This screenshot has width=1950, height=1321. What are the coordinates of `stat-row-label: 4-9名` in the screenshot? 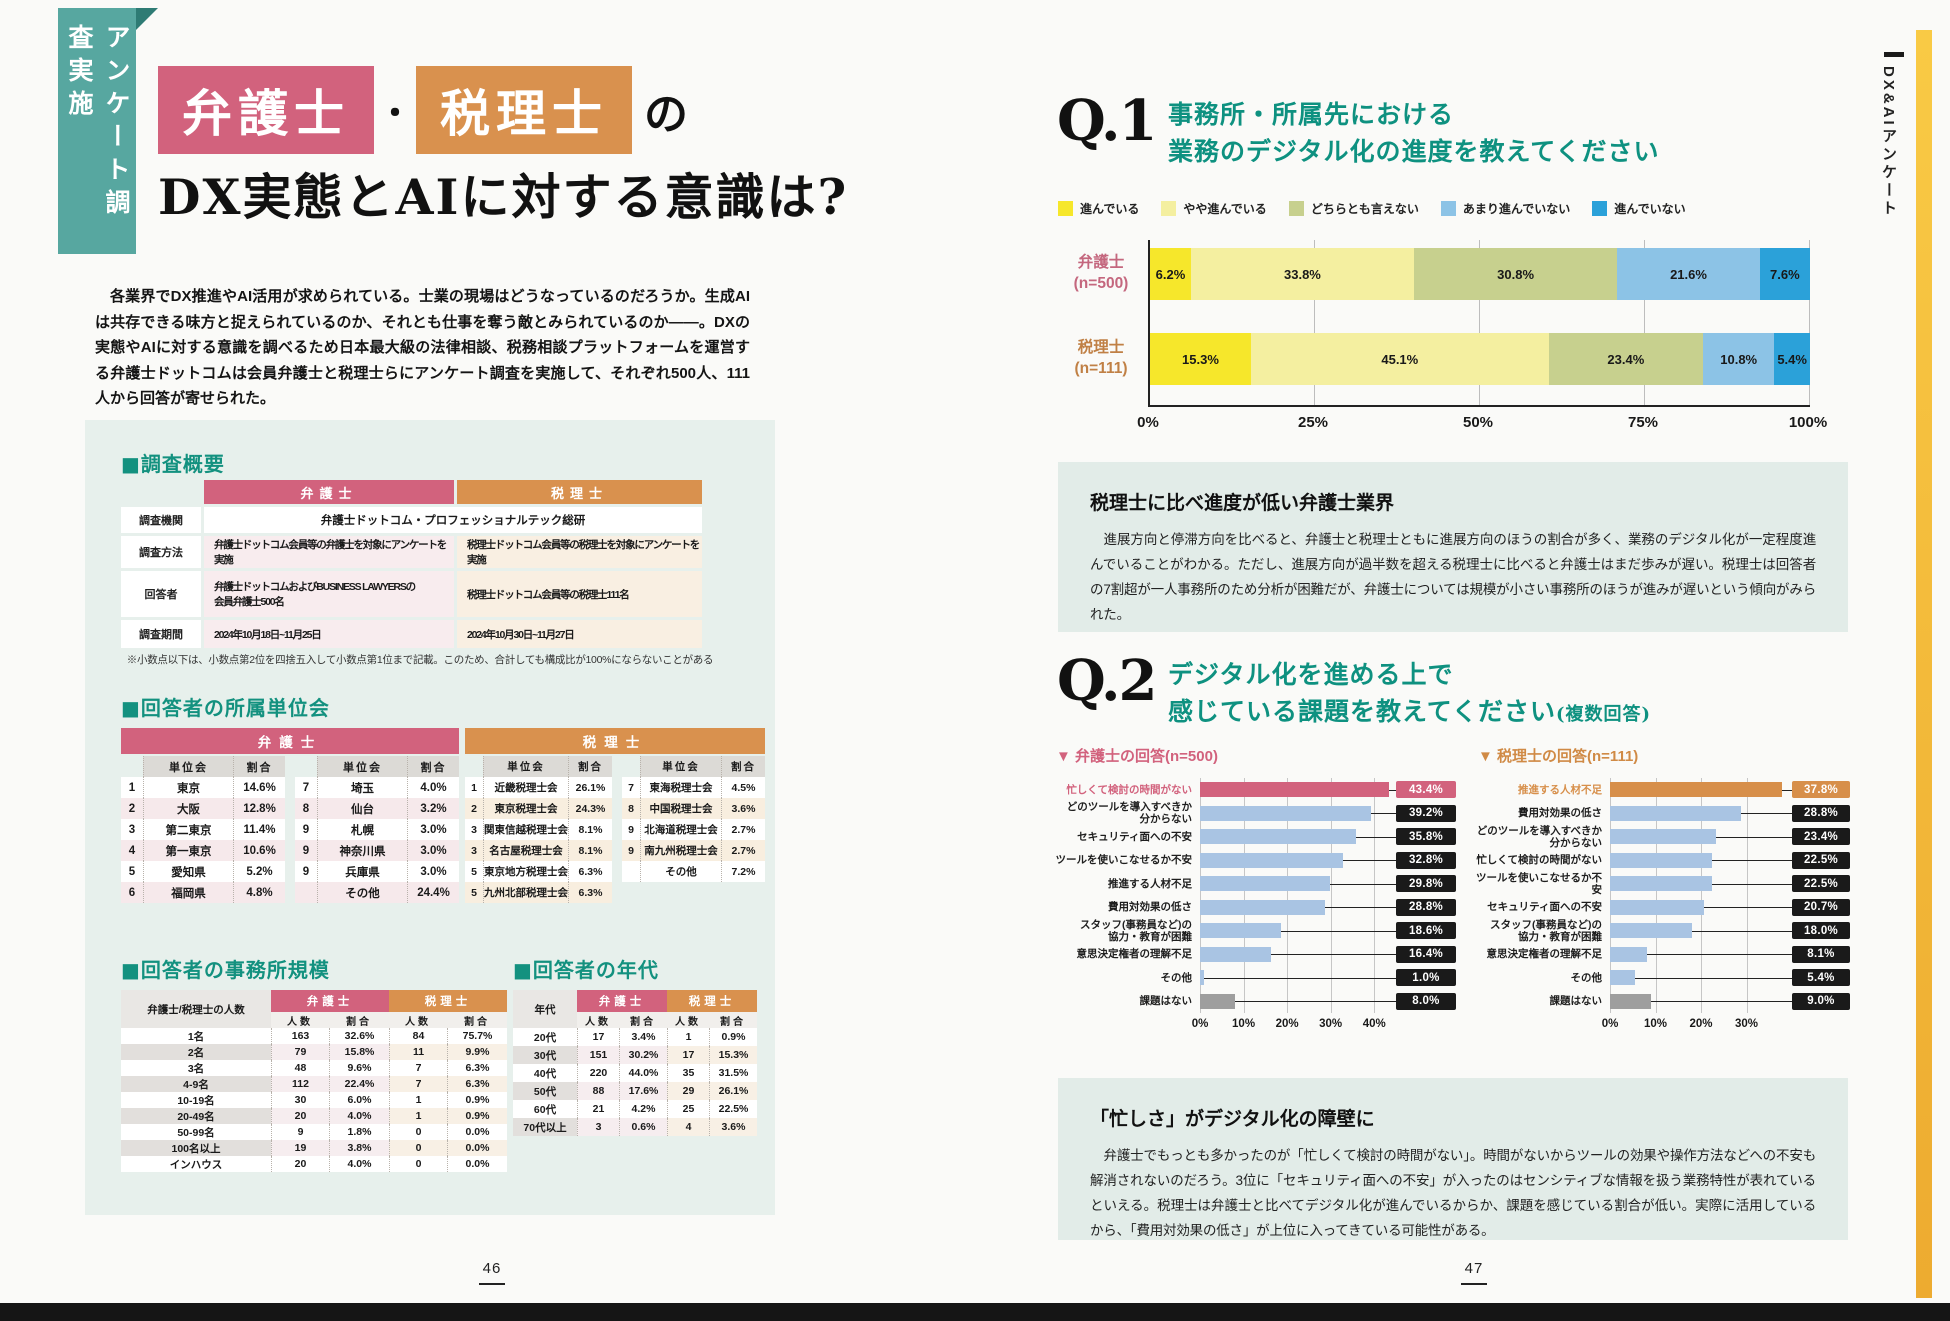 It's located at (196, 1084).